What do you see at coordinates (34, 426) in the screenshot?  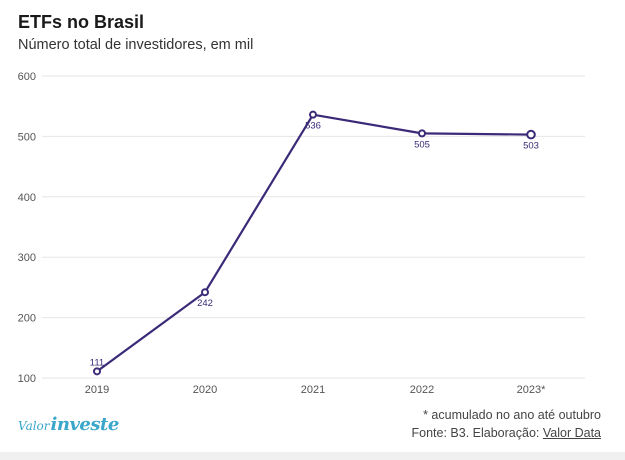 I see `logo-valor-text: Valor` at bounding box center [34, 426].